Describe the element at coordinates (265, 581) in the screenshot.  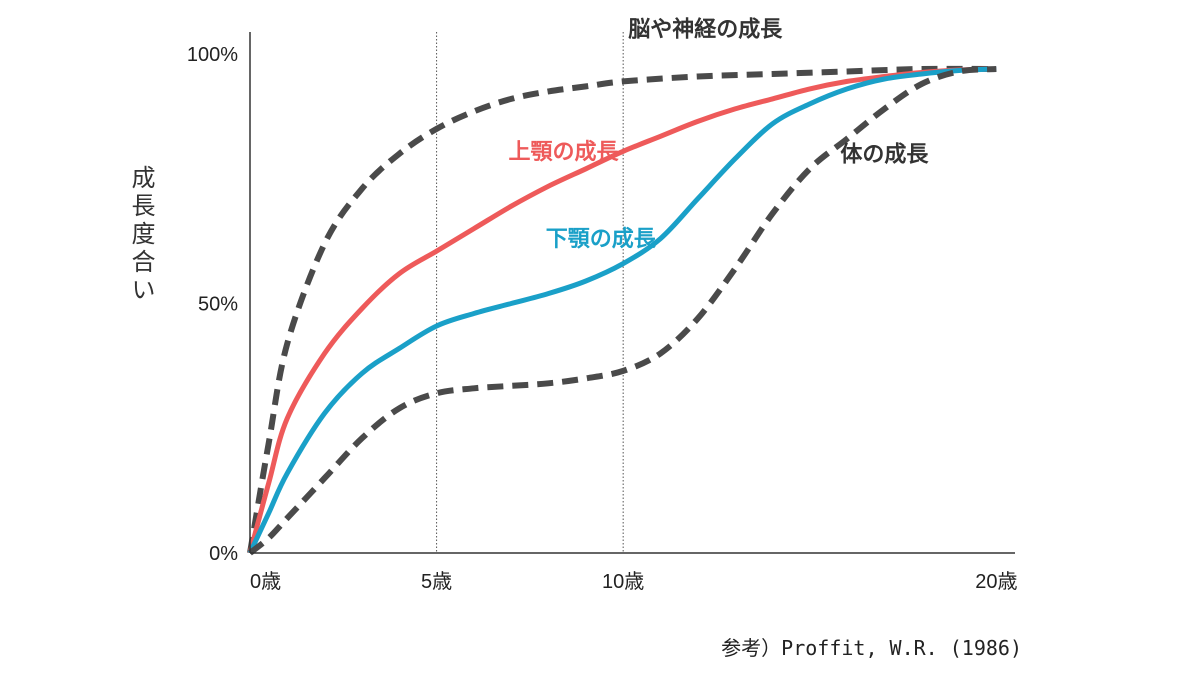
I see `x-tick-label: 0歳` at that location.